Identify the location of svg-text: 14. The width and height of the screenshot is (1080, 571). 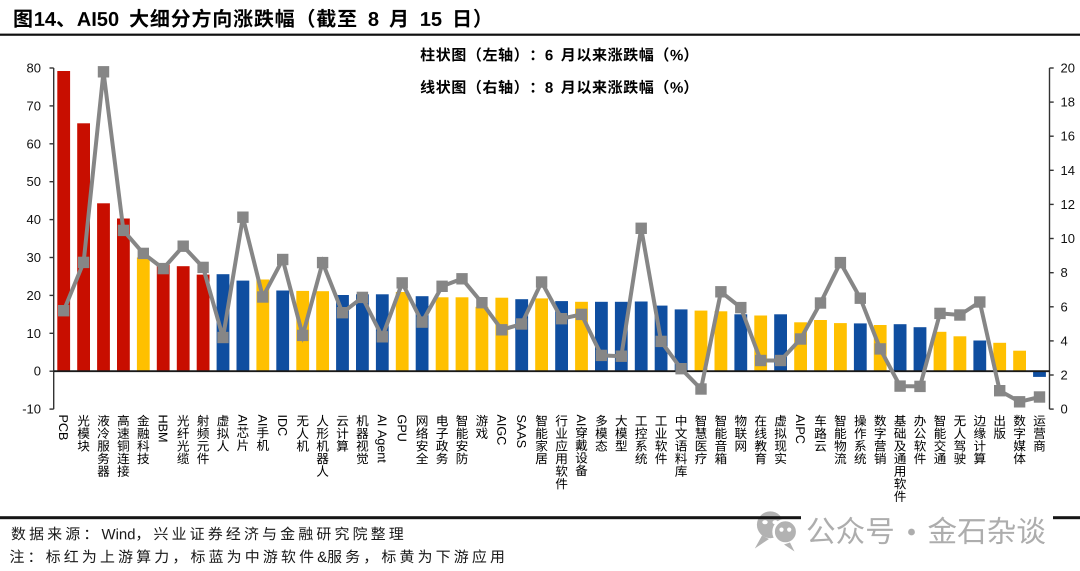
(1068, 170).